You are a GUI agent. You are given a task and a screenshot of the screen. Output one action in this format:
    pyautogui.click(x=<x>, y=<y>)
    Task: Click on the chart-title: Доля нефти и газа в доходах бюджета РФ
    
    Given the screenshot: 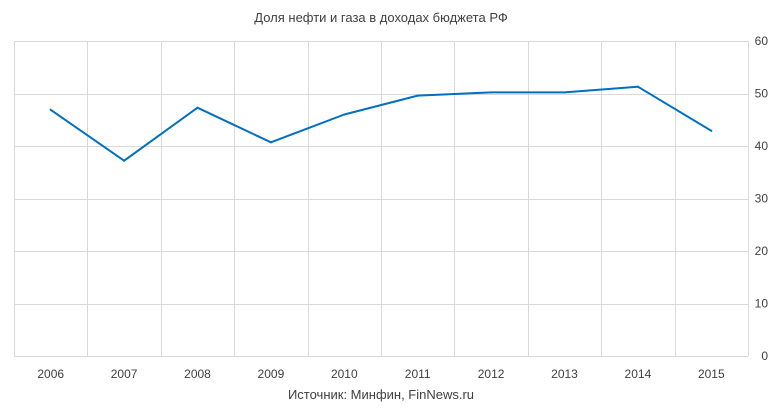 What is the action you would take?
    pyautogui.click(x=381, y=17)
    